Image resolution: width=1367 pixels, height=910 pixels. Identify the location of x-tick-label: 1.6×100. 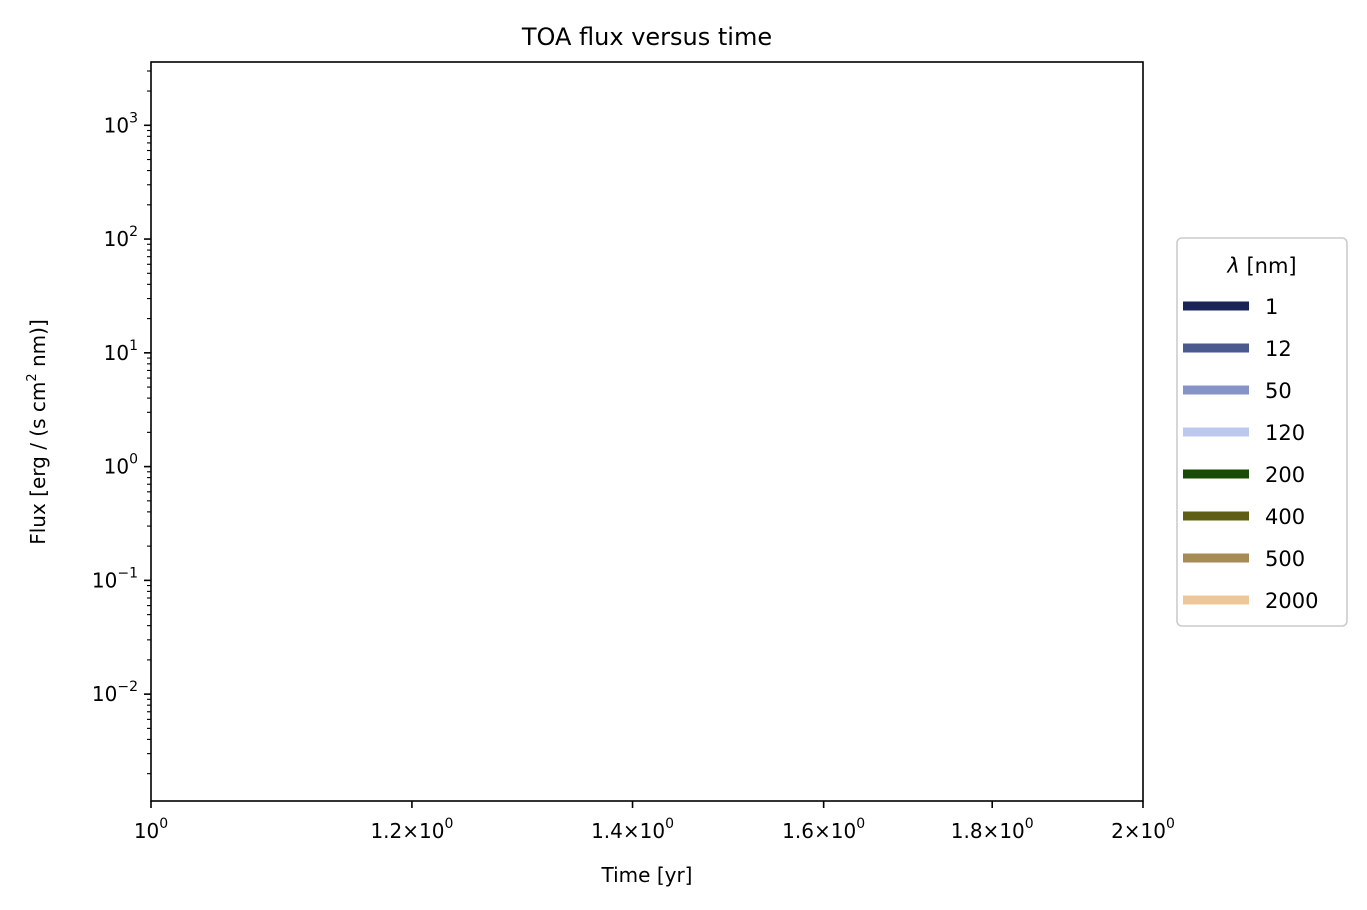
(823, 829).